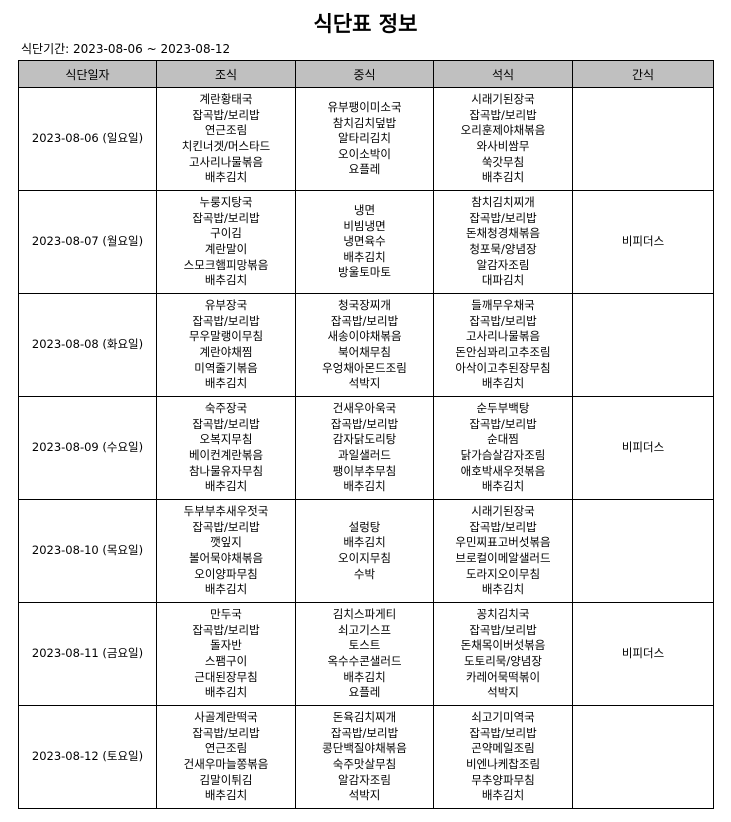 This screenshot has width=731, height=822. I want to click on date-cell: 2023-08-06 (일요일), so click(87, 139).